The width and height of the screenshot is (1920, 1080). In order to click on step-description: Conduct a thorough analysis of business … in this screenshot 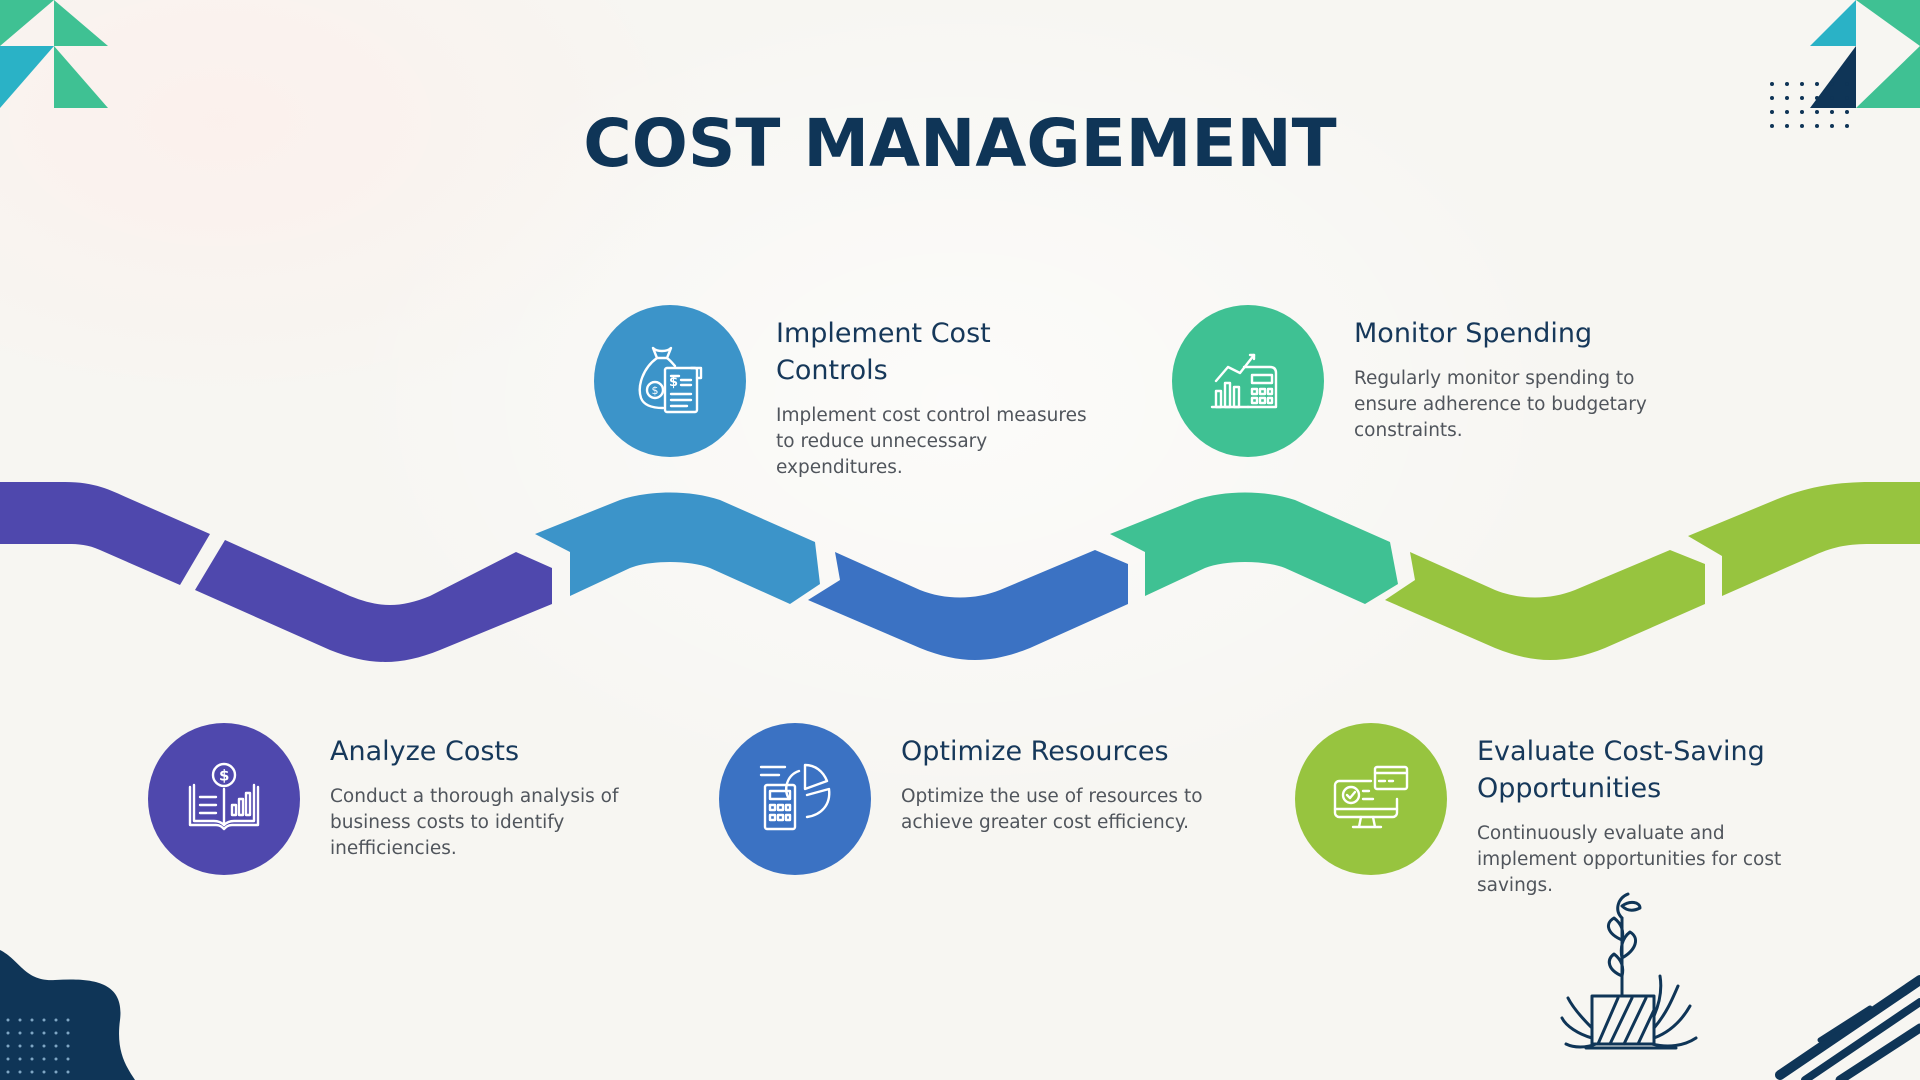, I will do `click(474, 822)`.